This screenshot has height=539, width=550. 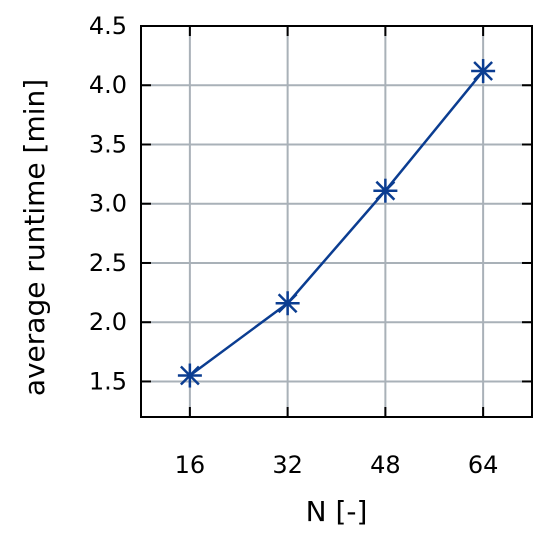 What do you see at coordinates (108, 381) in the screenshot?
I see `y-tick-label-0: 1.5` at bounding box center [108, 381].